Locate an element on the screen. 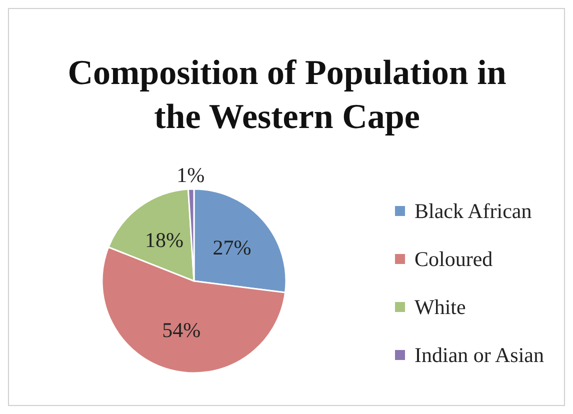 This screenshot has width=573, height=414. legend-label: Indian or Asian is located at coordinates (479, 355).